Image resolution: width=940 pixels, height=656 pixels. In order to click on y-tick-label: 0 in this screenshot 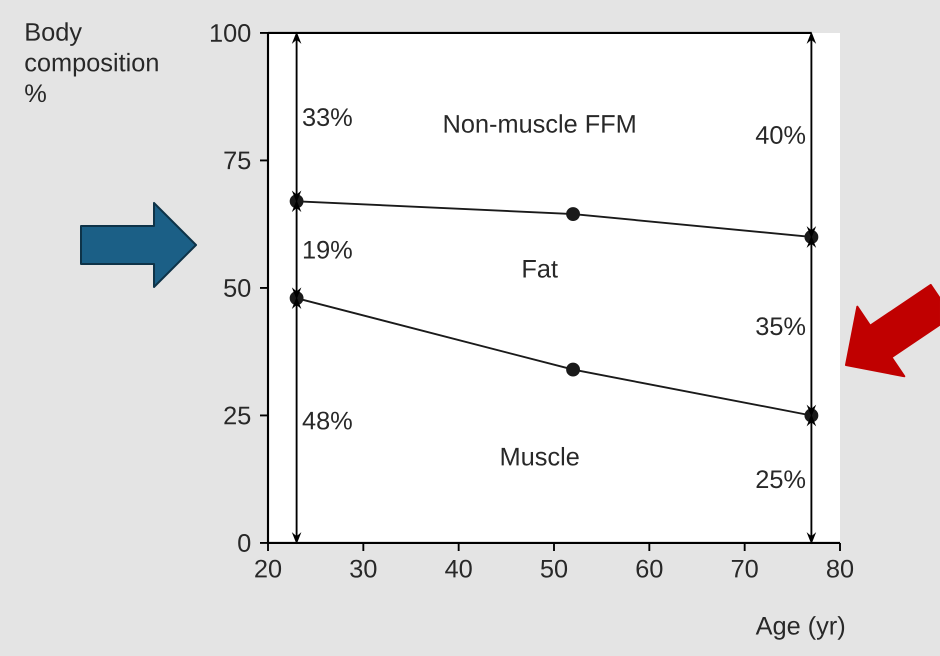, I will do `click(244, 543)`.